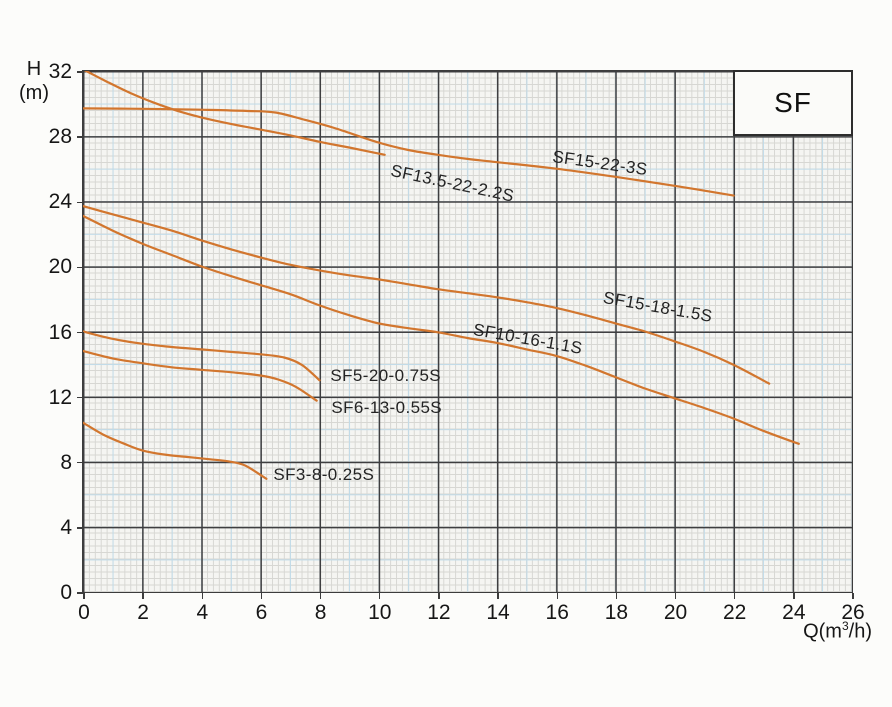  I want to click on y-tick-label-16: 16, so click(60, 332).